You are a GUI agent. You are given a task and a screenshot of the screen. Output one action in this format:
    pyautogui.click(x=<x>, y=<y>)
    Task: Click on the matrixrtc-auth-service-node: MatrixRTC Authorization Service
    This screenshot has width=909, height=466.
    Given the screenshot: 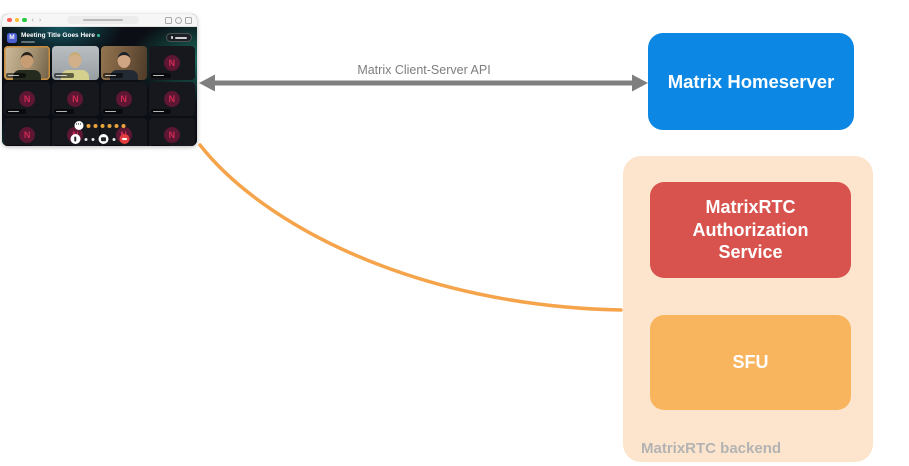 What is the action you would take?
    pyautogui.click(x=750, y=230)
    